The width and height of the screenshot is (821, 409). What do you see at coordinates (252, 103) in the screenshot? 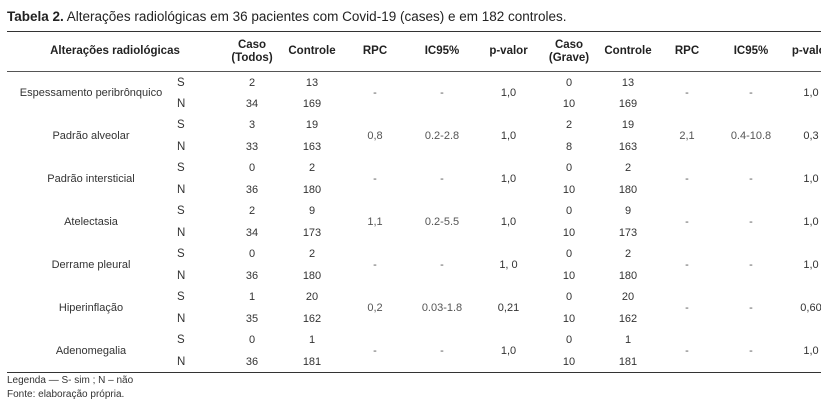
I see `cell-caso-todos: 34` at bounding box center [252, 103].